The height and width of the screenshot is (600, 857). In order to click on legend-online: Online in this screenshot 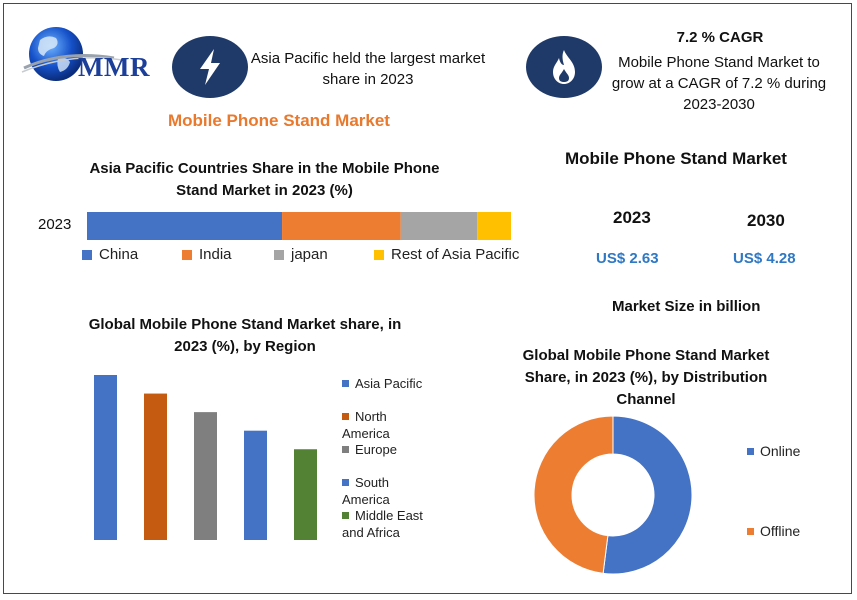, I will do `click(773, 451)`.